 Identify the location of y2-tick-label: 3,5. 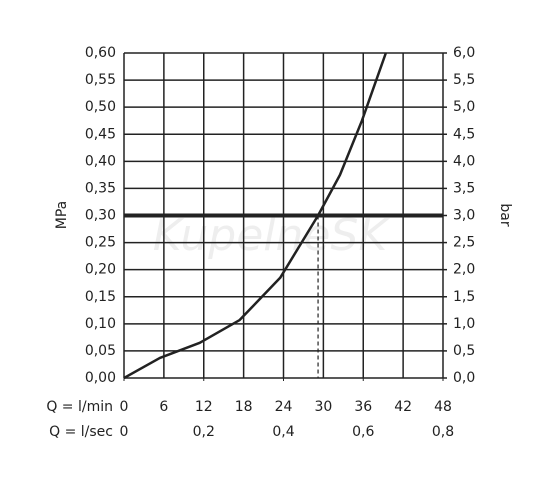
(464, 188).